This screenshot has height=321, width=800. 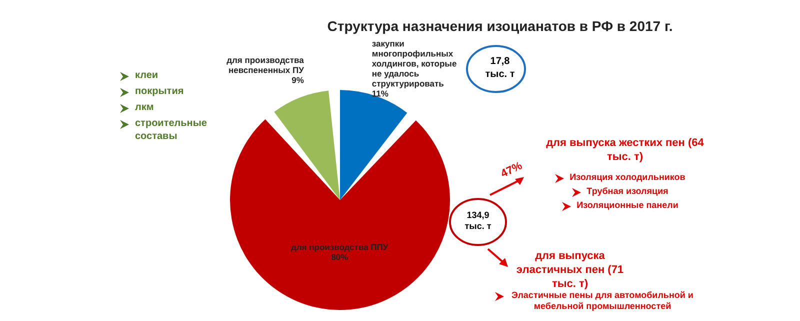 What do you see at coordinates (628, 178) in the screenshot?
I see `text: Изоляция холодильников` at bounding box center [628, 178].